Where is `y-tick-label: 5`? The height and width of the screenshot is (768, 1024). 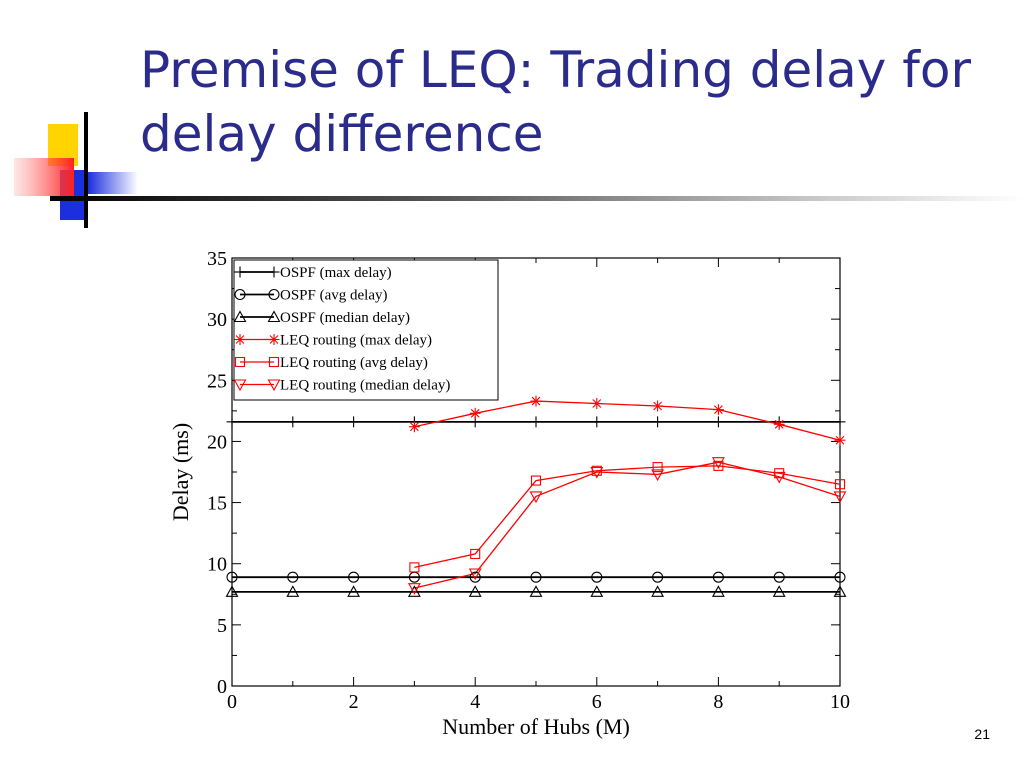 y-tick-label: 5 is located at coordinates (222, 626).